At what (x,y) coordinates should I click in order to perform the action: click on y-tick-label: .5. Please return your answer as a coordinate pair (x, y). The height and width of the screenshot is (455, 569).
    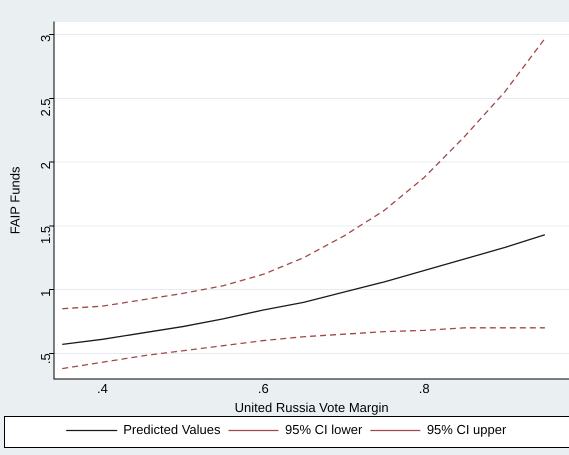
    Looking at the image, I should click on (45, 358).